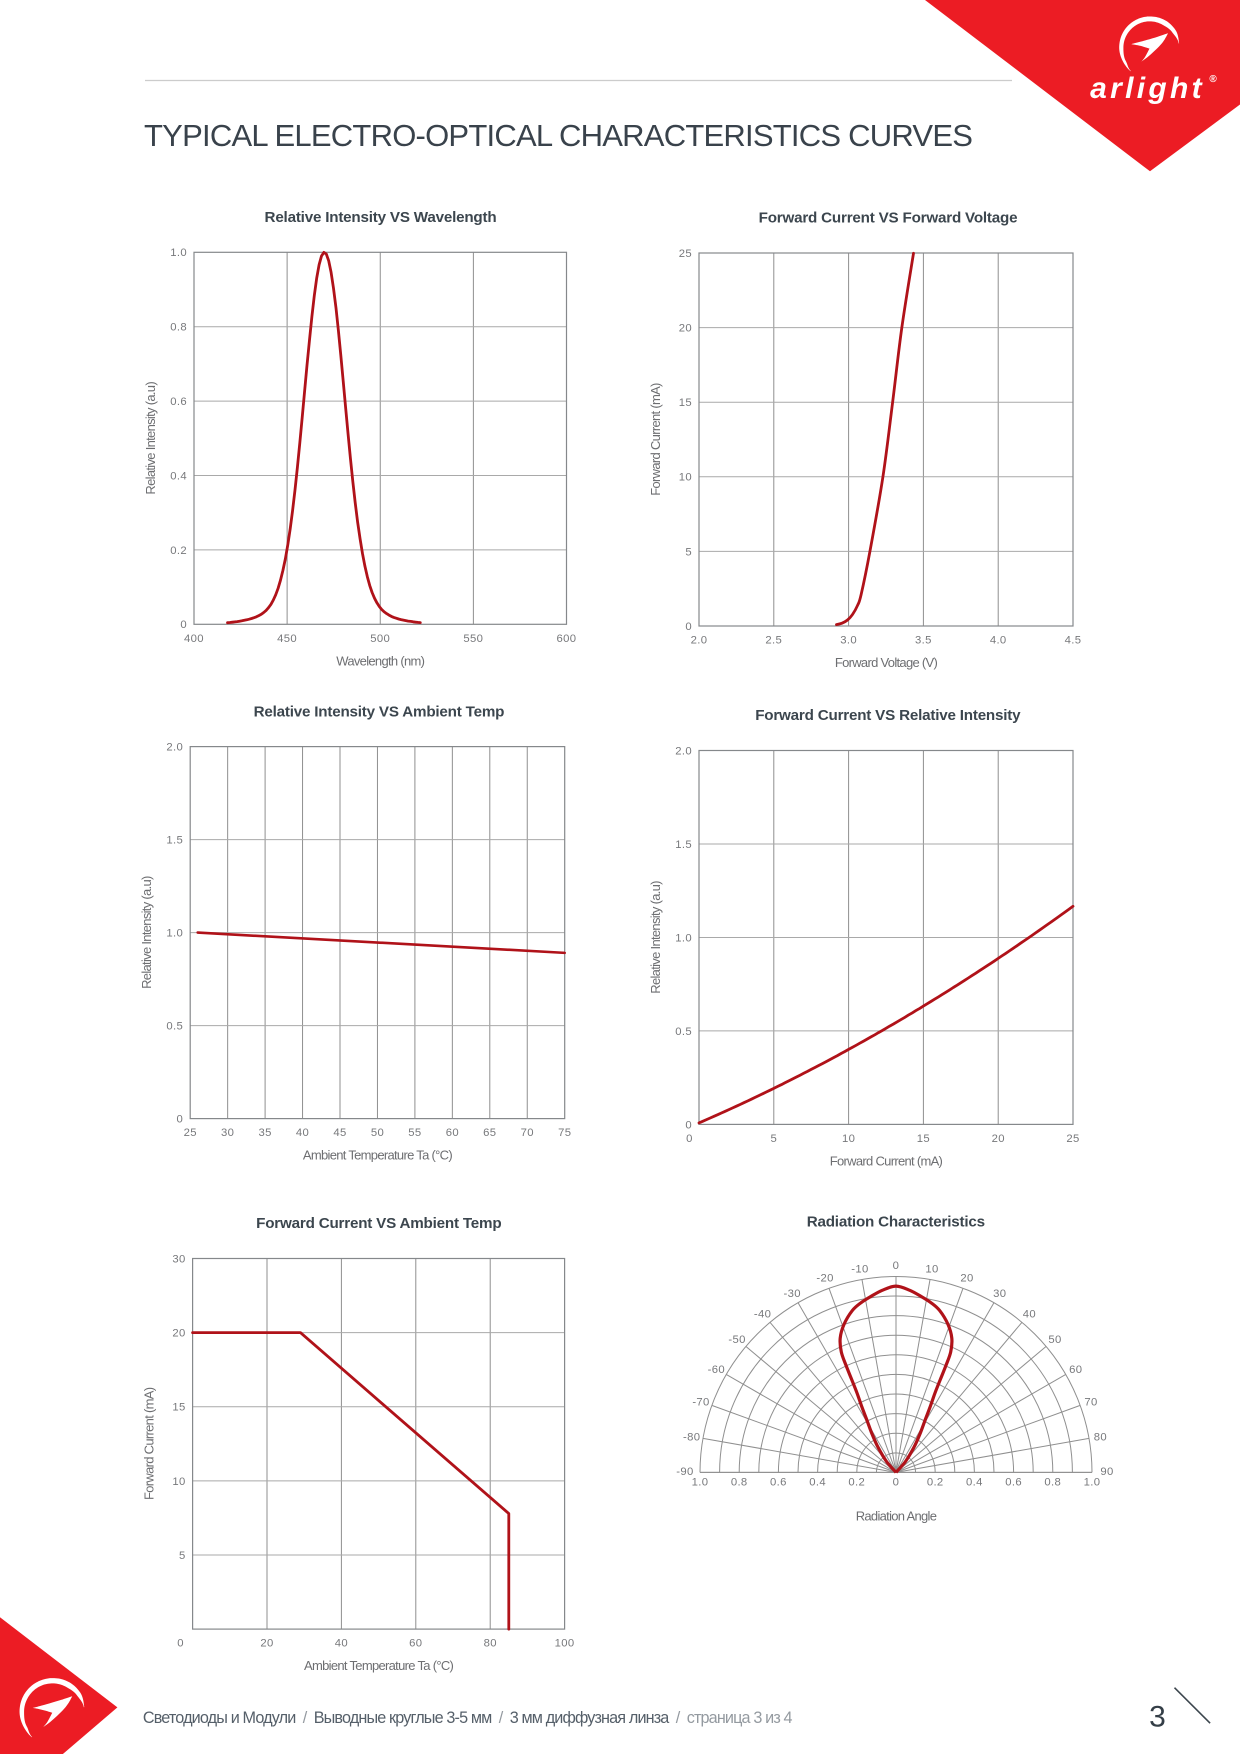  I want to click on svg-text: Wavelength (nm), so click(380, 660).